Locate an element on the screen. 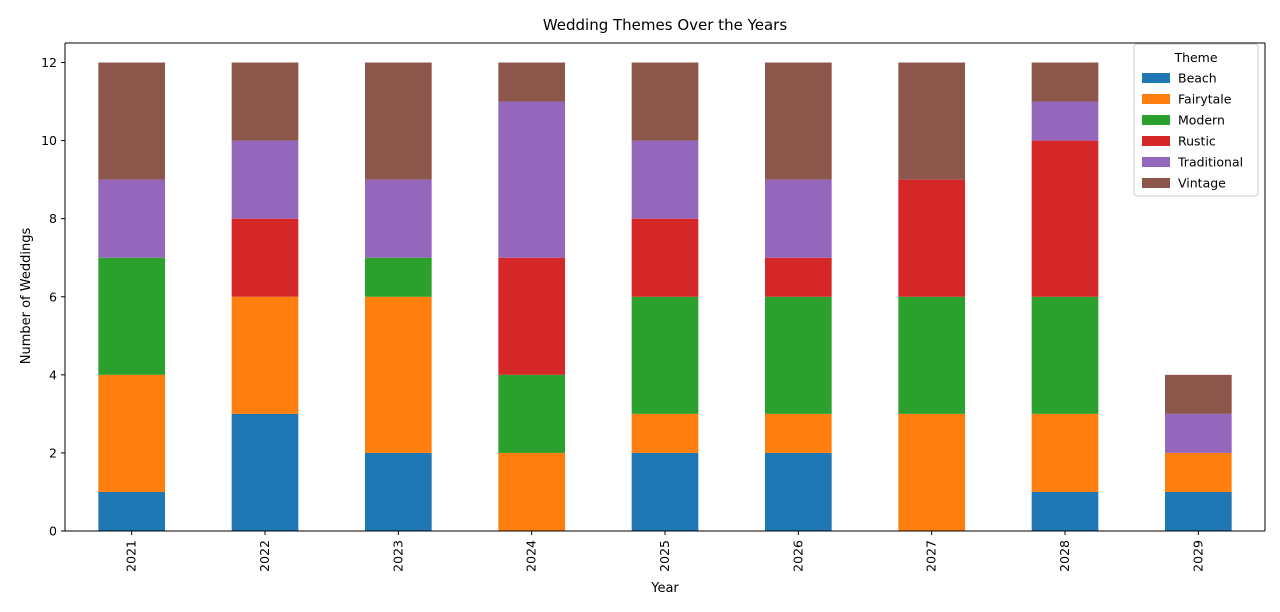 This screenshot has height=612, width=1280. x-tick-label: 2023 is located at coordinates (397, 556).